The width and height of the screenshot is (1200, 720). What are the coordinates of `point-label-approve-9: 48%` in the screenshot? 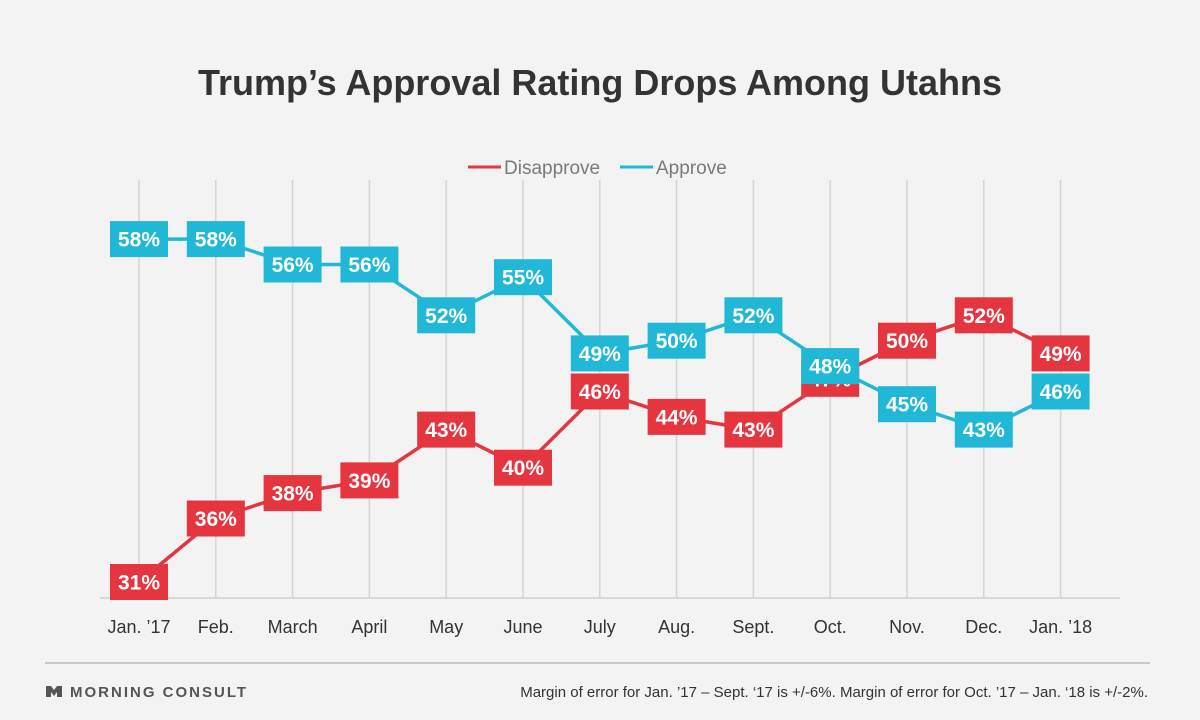 It's located at (830, 367).